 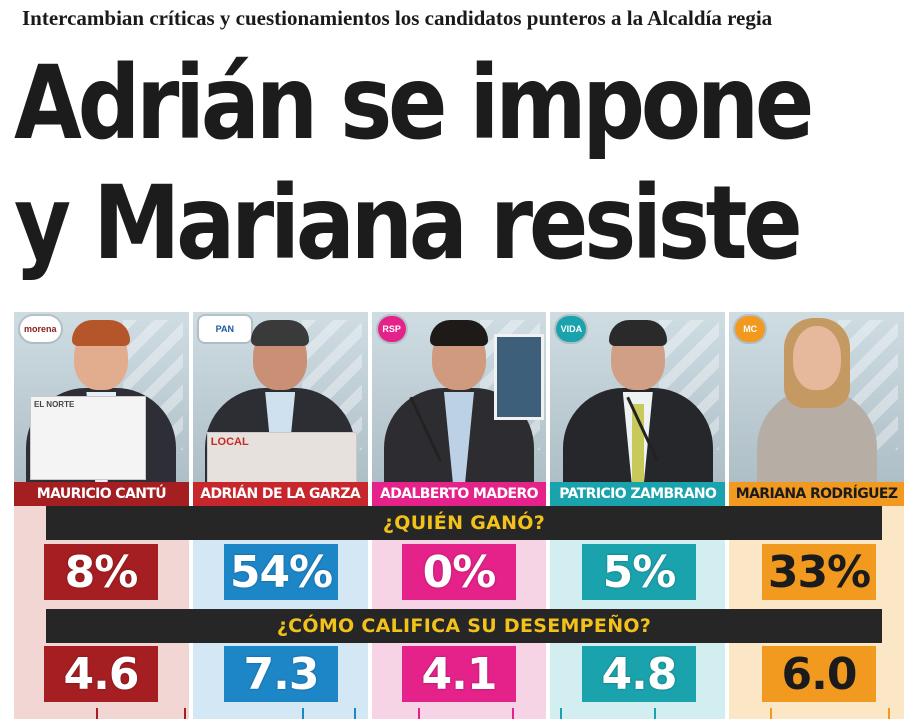 What do you see at coordinates (329, 713) in the screenshot?
I see `bracket-line-adrian-de-la-garza` at bounding box center [329, 713].